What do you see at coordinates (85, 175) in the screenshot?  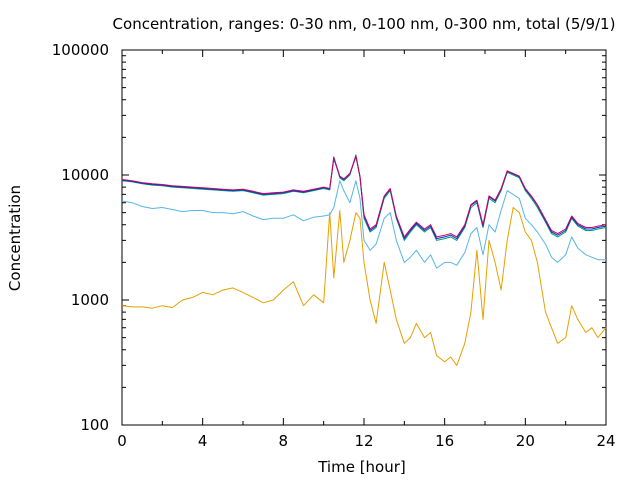 I see `y-tick-label: 10000` at bounding box center [85, 175].